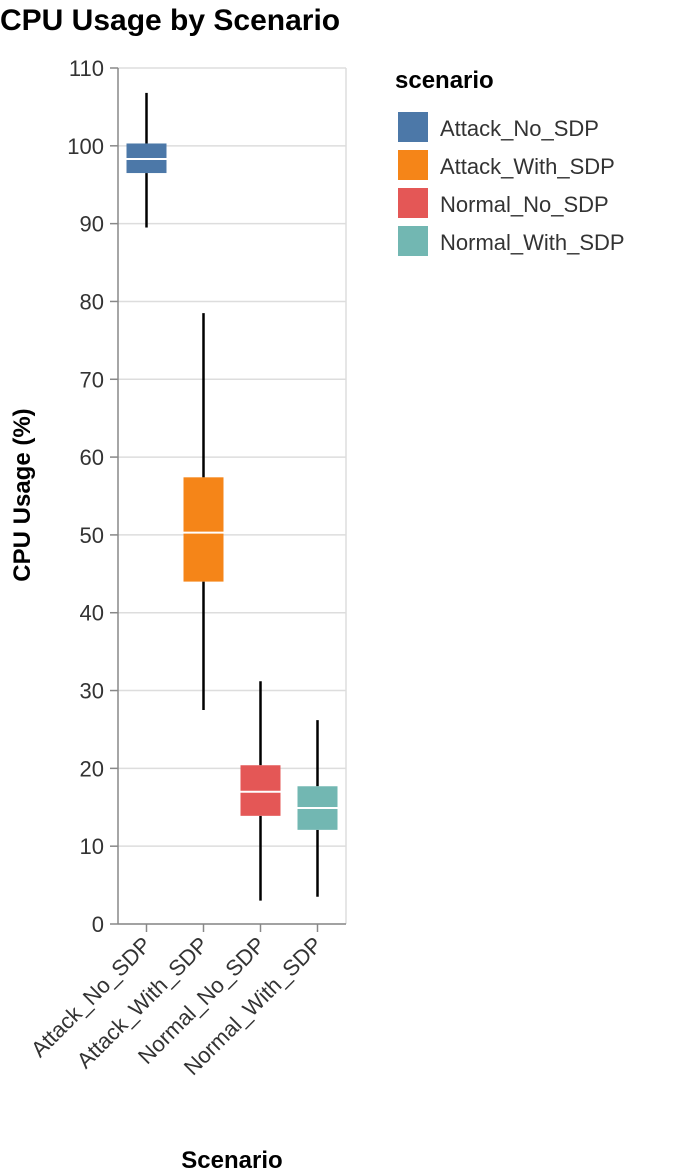 This screenshot has height=1176, width=685. What do you see at coordinates (92, 457) in the screenshot?
I see `y-tick-label-60: 60` at bounding box center [92, 457].